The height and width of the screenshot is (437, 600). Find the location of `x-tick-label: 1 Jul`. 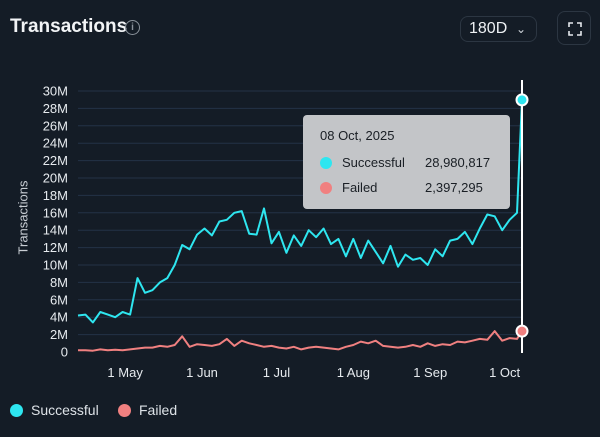

x-tick-label: 1 Jul is located at coordinates (277, 372).